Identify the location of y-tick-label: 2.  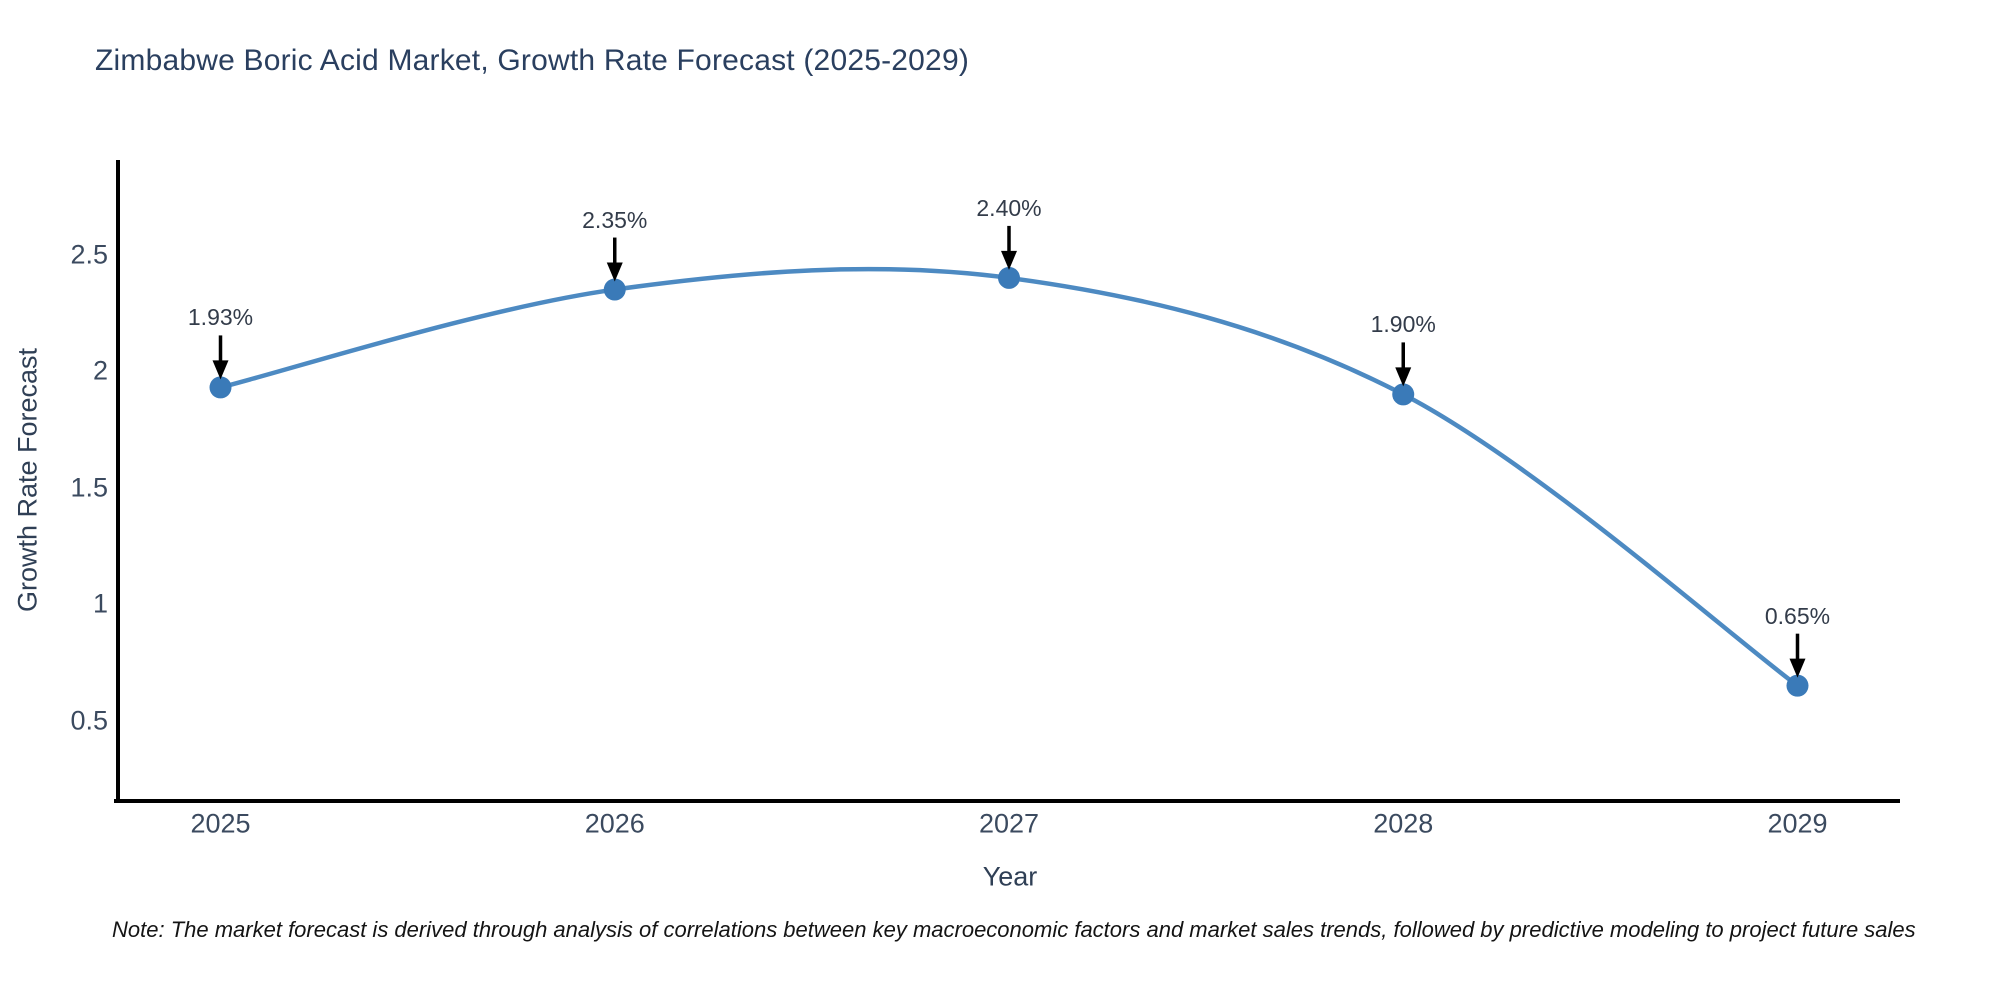
(100, 370).